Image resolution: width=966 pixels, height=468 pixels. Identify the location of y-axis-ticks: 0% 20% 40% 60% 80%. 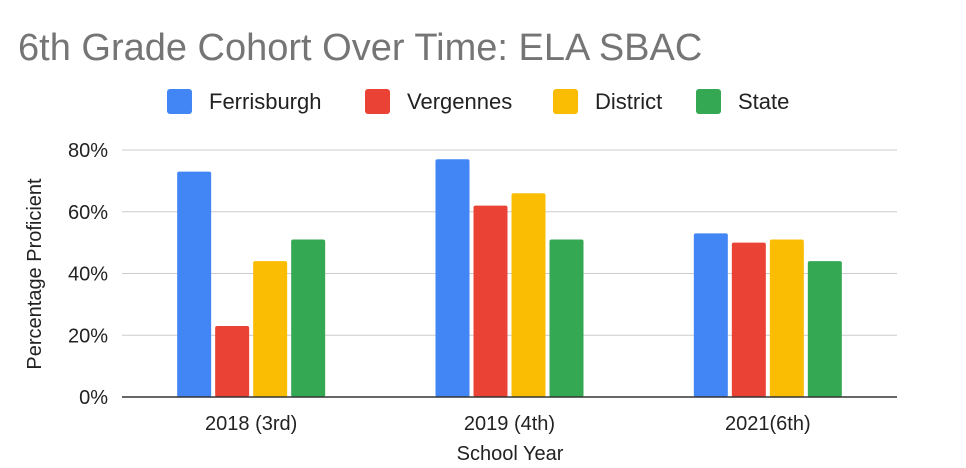
(88, 274).